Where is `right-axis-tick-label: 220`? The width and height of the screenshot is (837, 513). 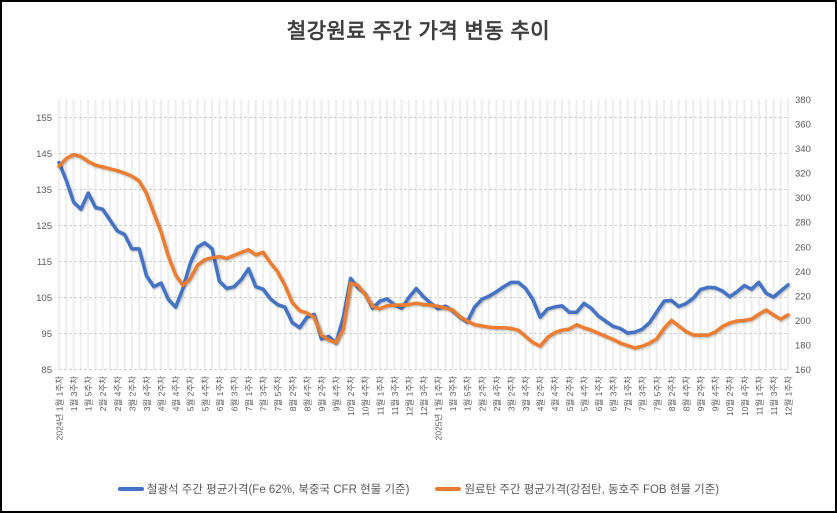 right-axis-tick-label: 220 is located at coordinates (803, 296).